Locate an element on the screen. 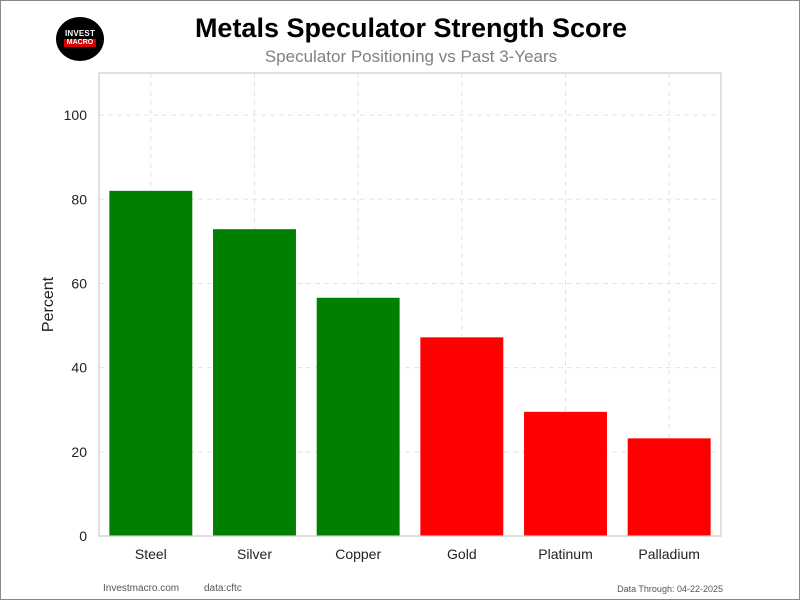 This screenshot has width=800, height=600. chart-subtitle: Speculator Positioning vs Past 3-Years is located at coordinates (411, 56).